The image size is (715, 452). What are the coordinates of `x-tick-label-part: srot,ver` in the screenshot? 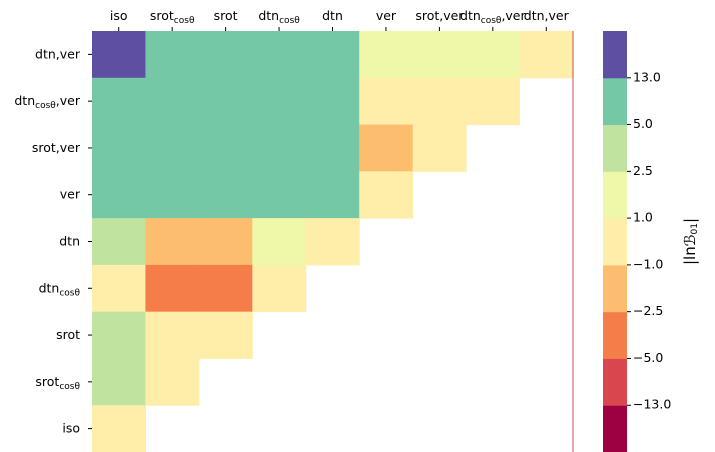 It's located at (439, 15).